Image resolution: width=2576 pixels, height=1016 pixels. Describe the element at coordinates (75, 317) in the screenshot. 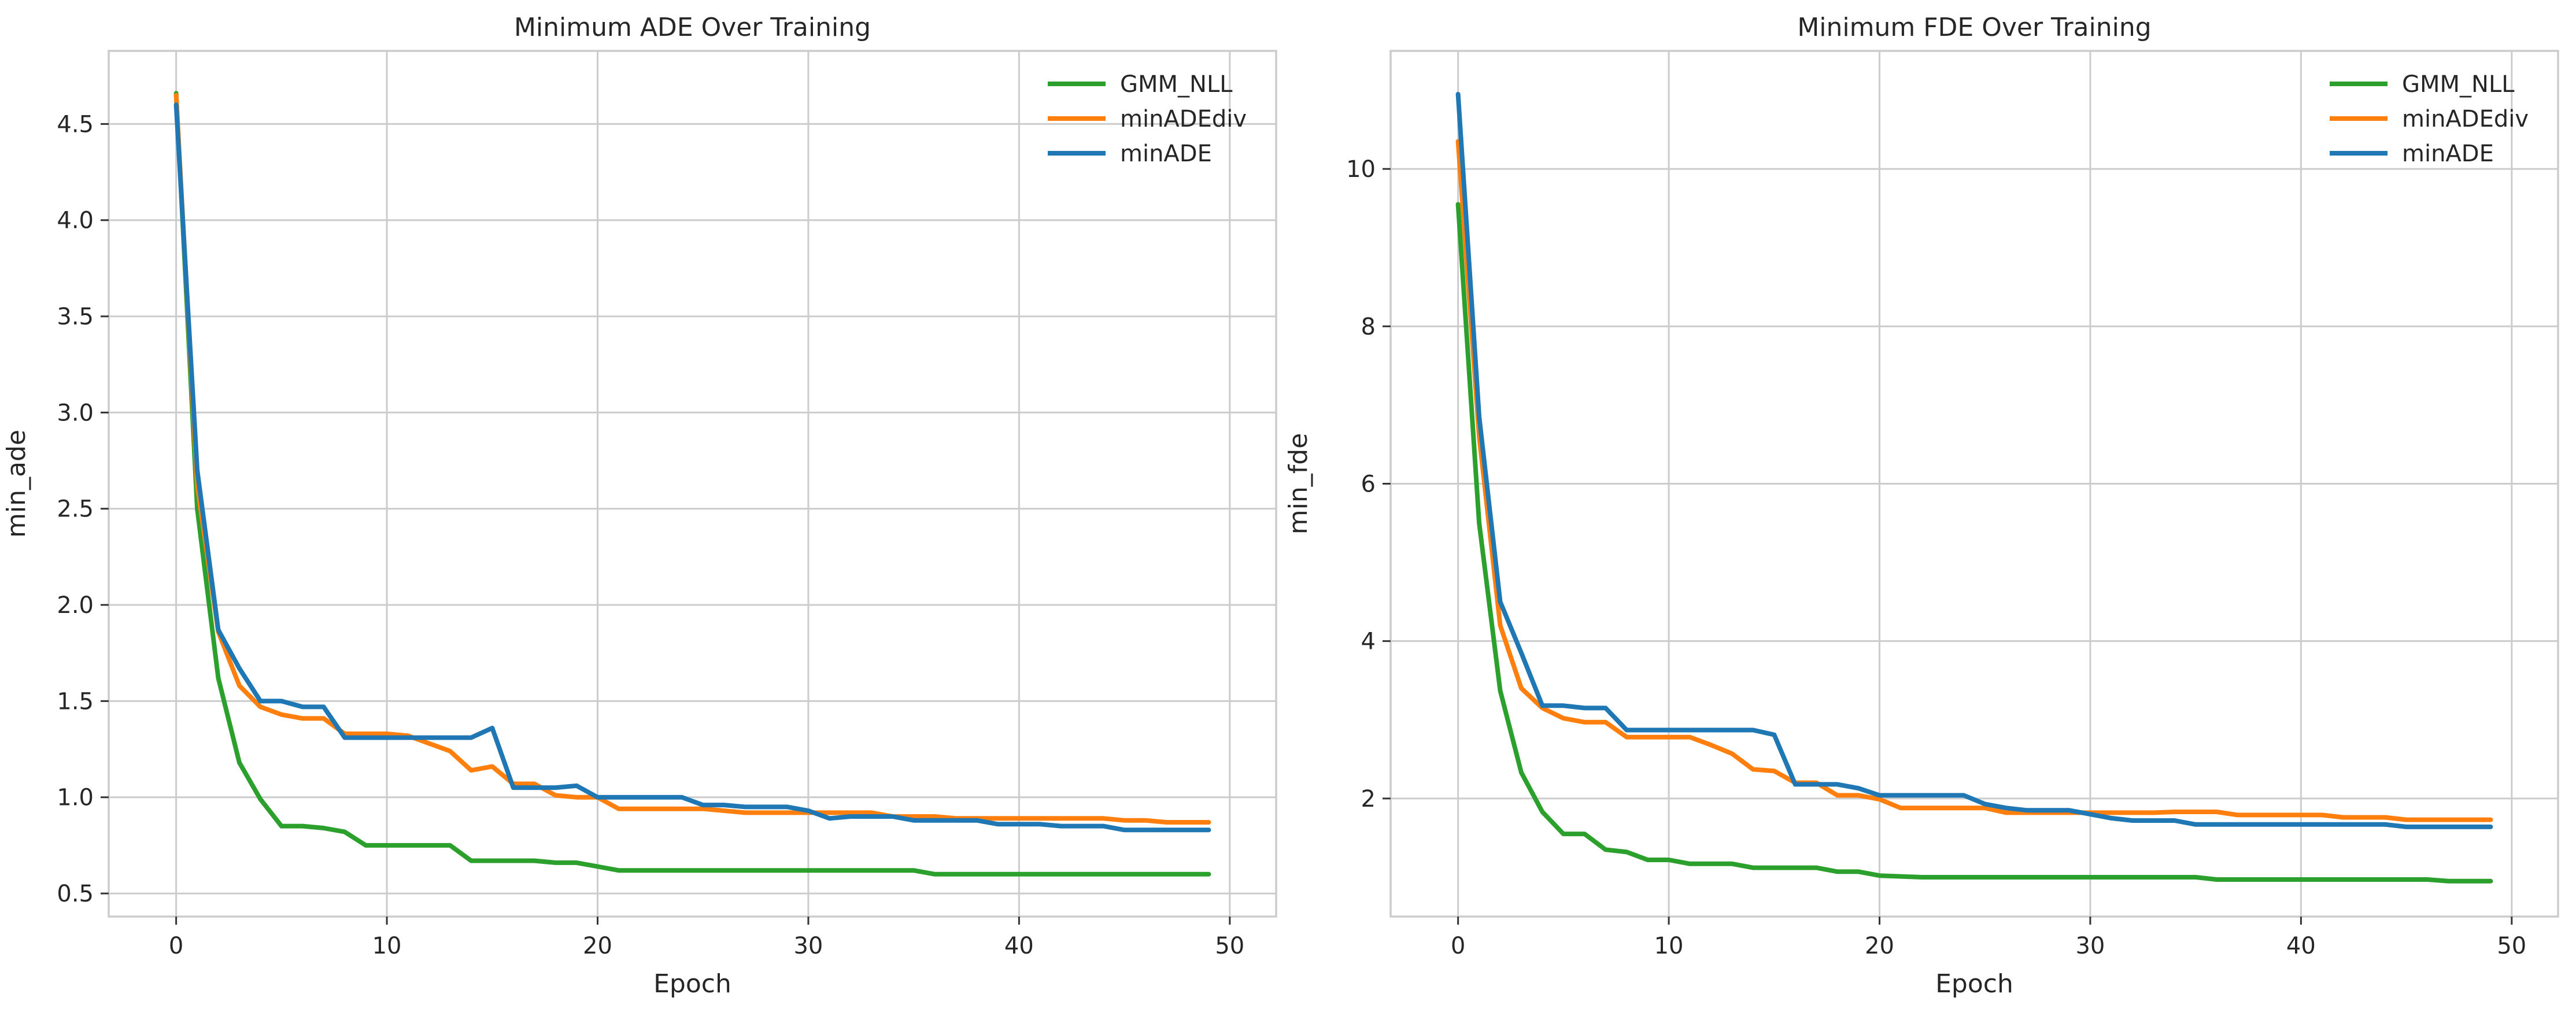

I see `y-tick-label: 3.5` at that location.